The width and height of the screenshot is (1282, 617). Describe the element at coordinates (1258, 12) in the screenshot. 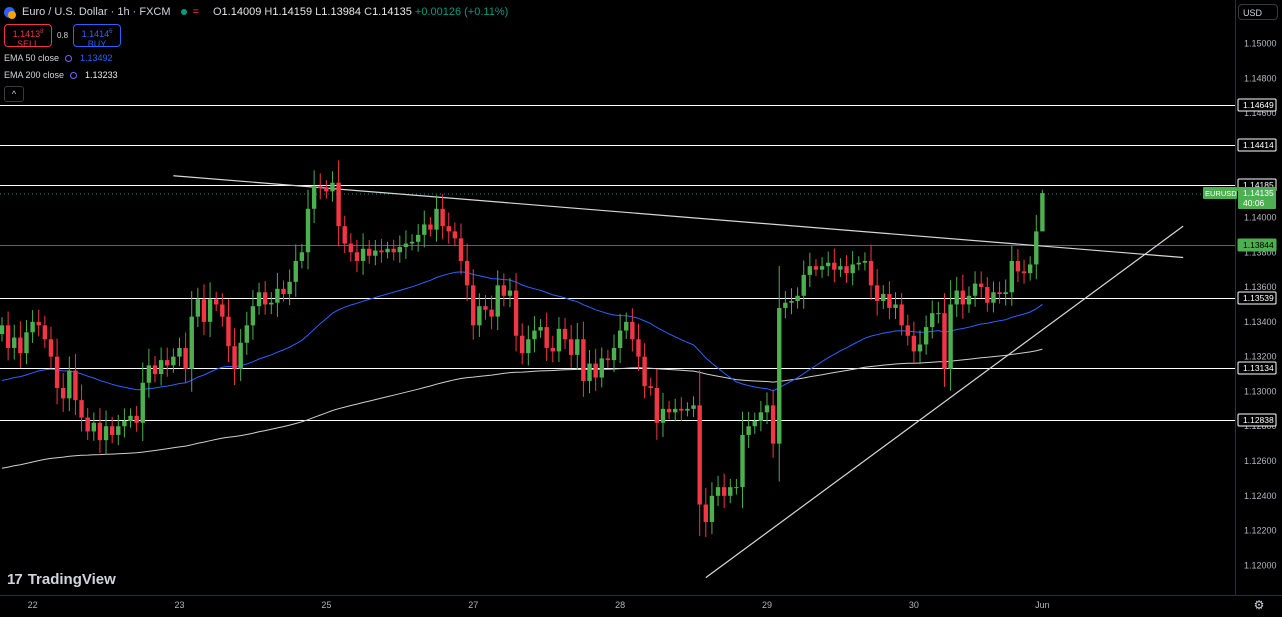

I see `currency-select: USD` at that location.